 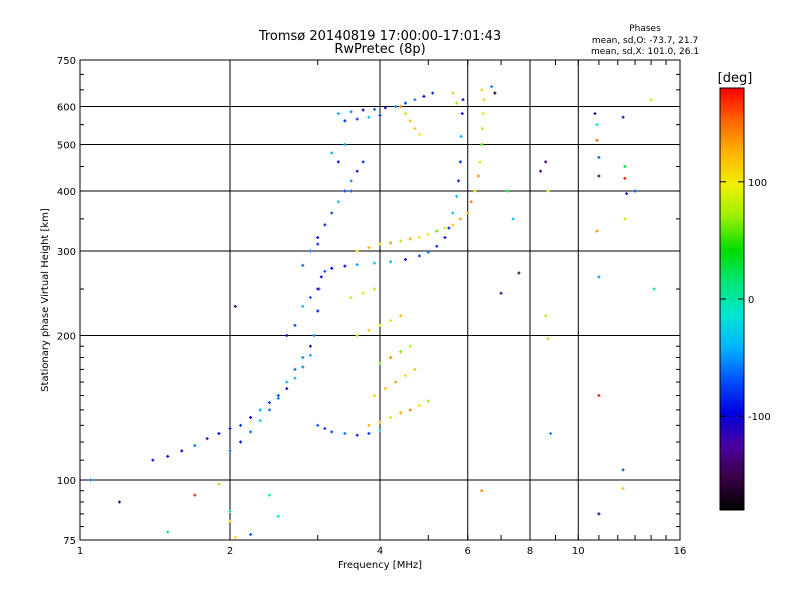 What do you see at coordinates (751, 300) in the screenshot?
I see `colorbar-tick-label: 0` at bounding box center [751, 300].